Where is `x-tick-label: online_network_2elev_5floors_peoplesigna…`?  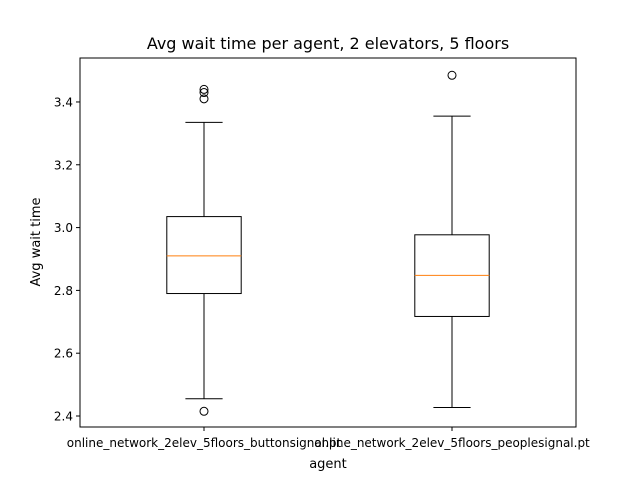
x-tick-label: online_network_2elev_5floors_peoplesigna… is located at coordinates (452, 443).